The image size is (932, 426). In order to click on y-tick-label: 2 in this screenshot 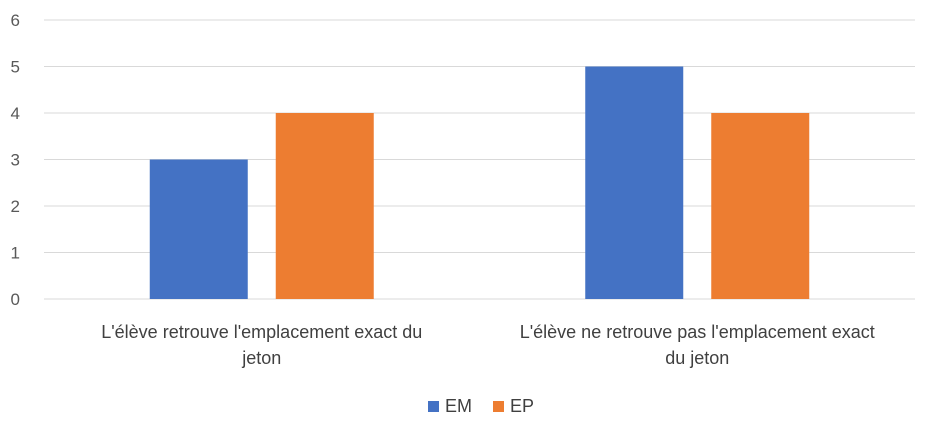, I will do `click(15, 206)`.